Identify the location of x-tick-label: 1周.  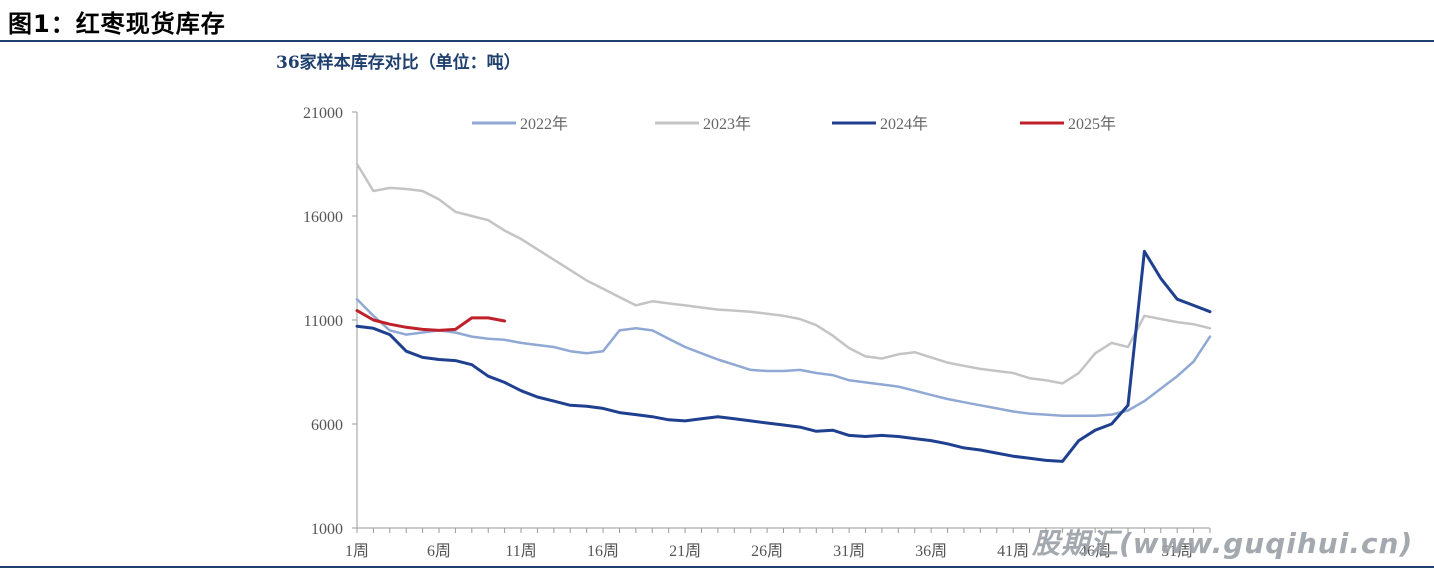
(357, 551).